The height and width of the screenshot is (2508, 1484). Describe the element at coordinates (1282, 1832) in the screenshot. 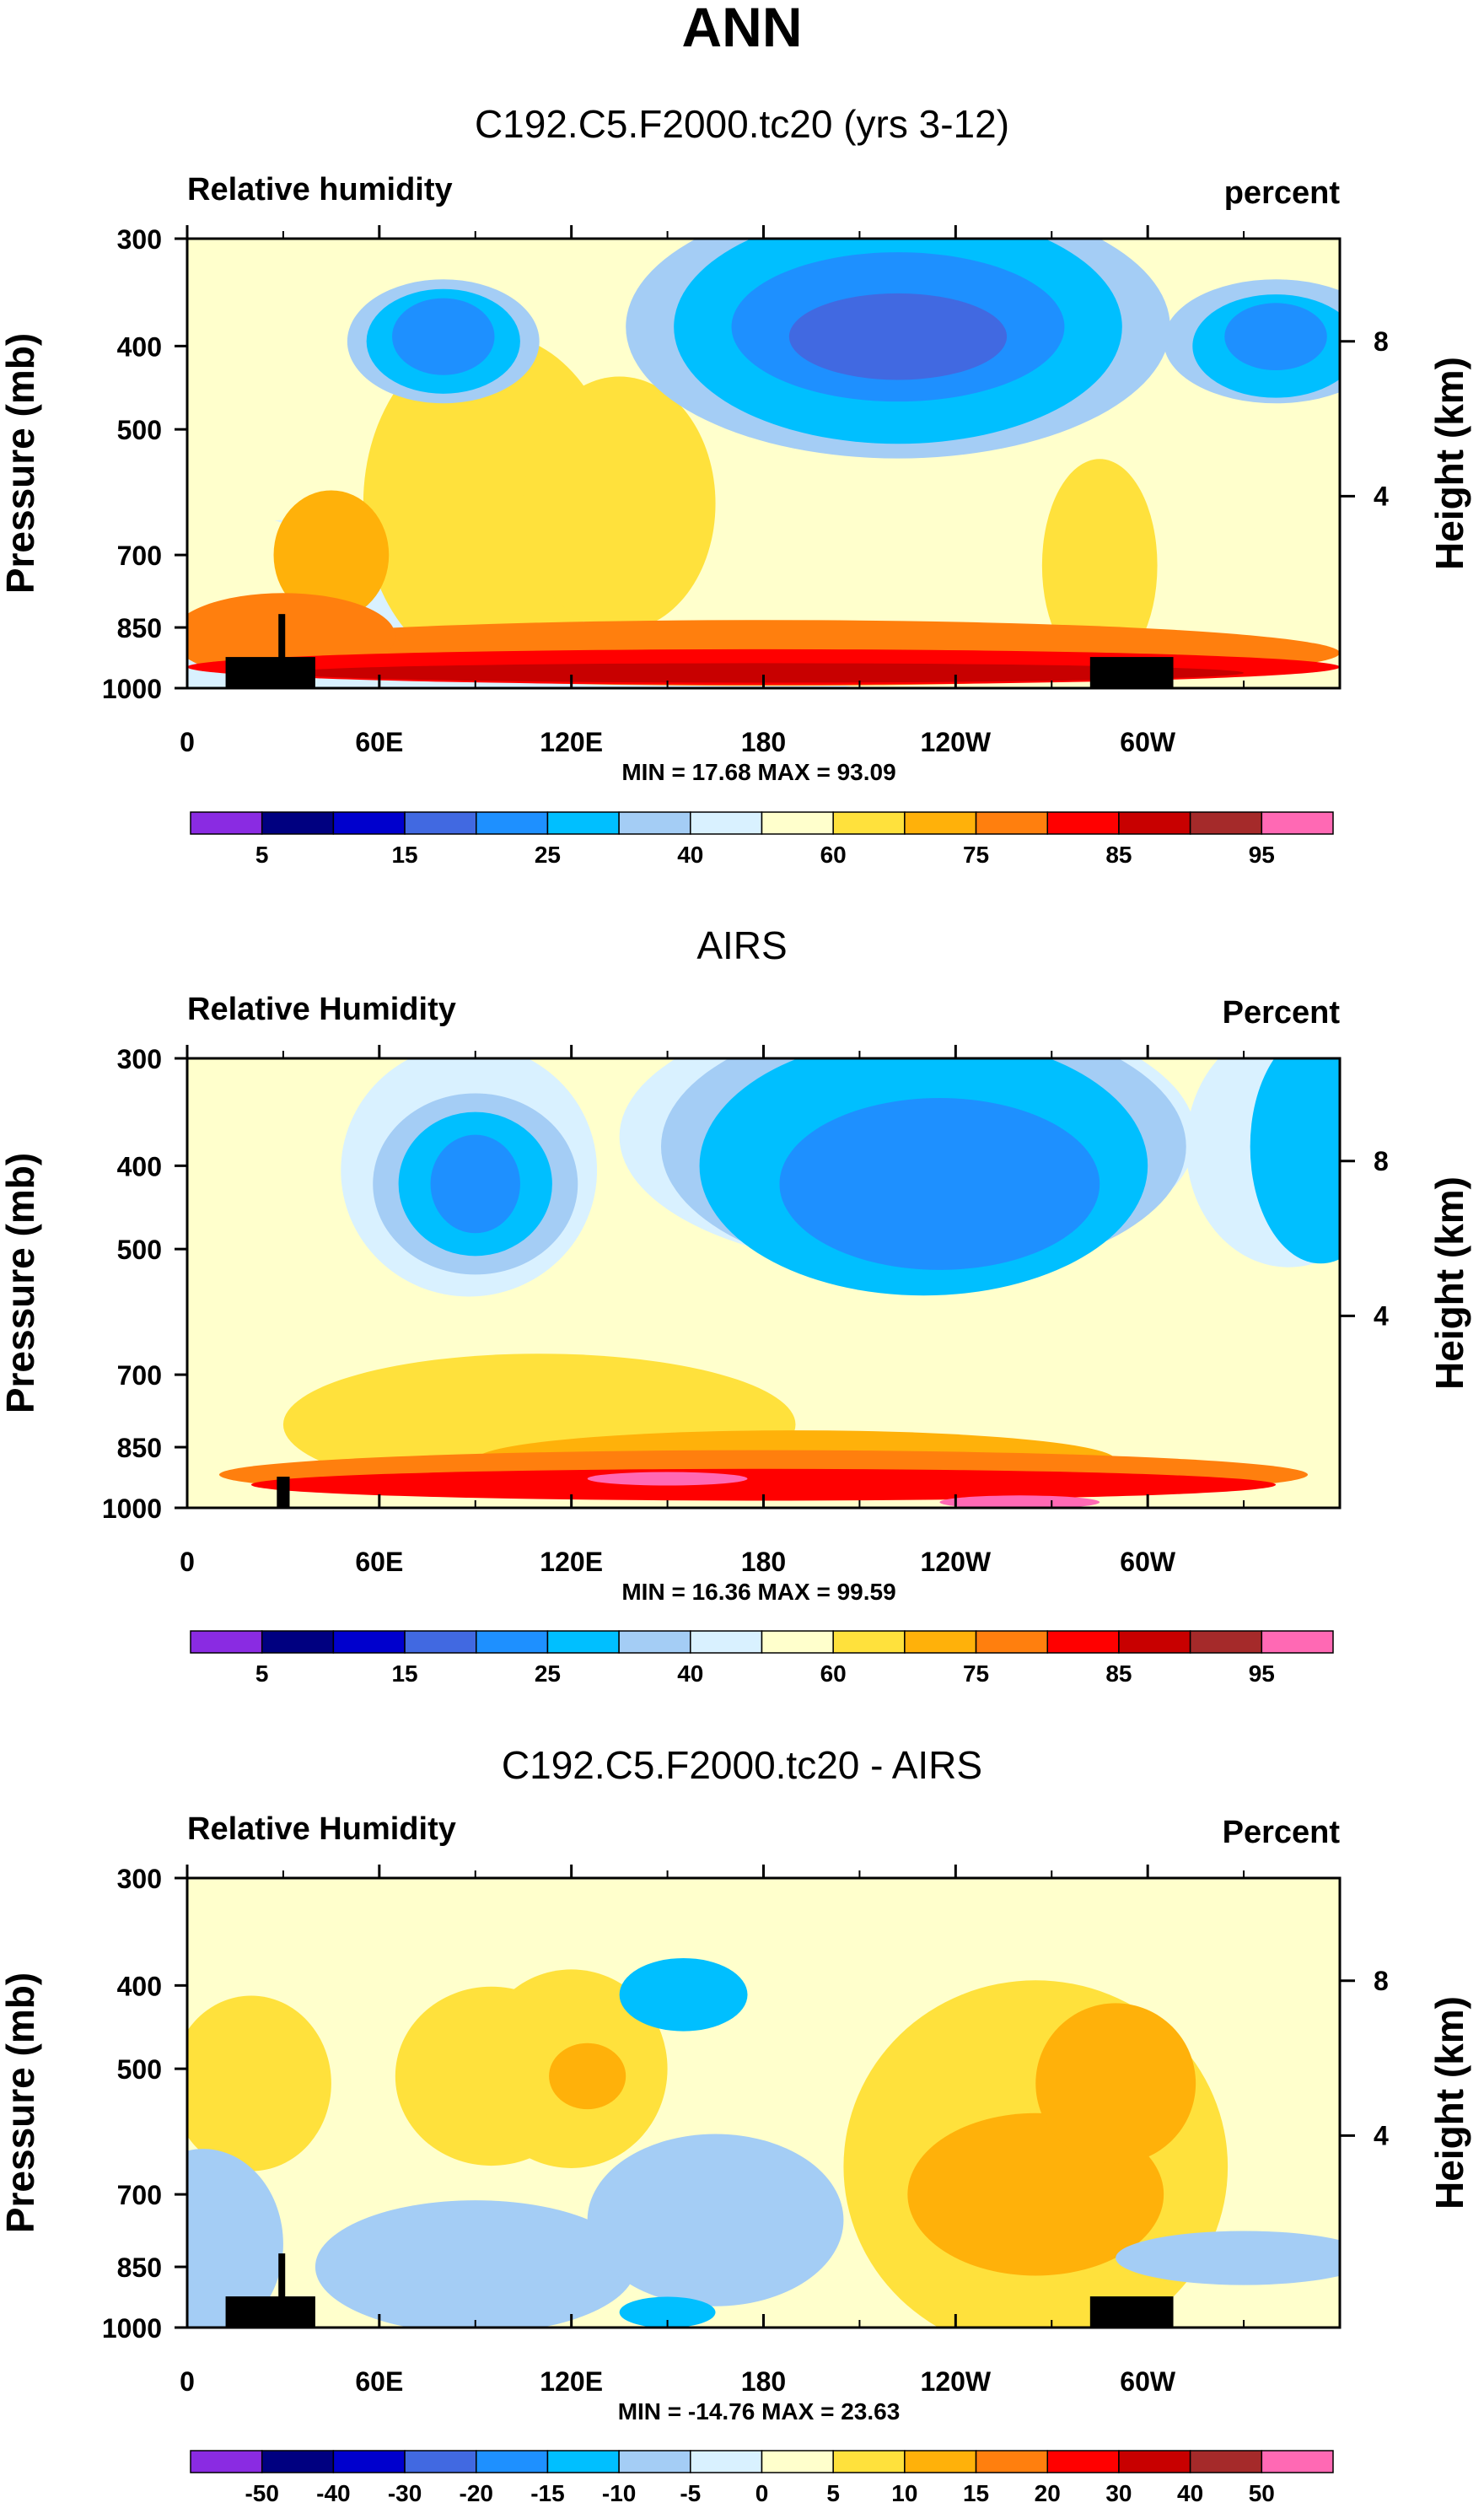

I see `panel-right-label: Percent` at that location.